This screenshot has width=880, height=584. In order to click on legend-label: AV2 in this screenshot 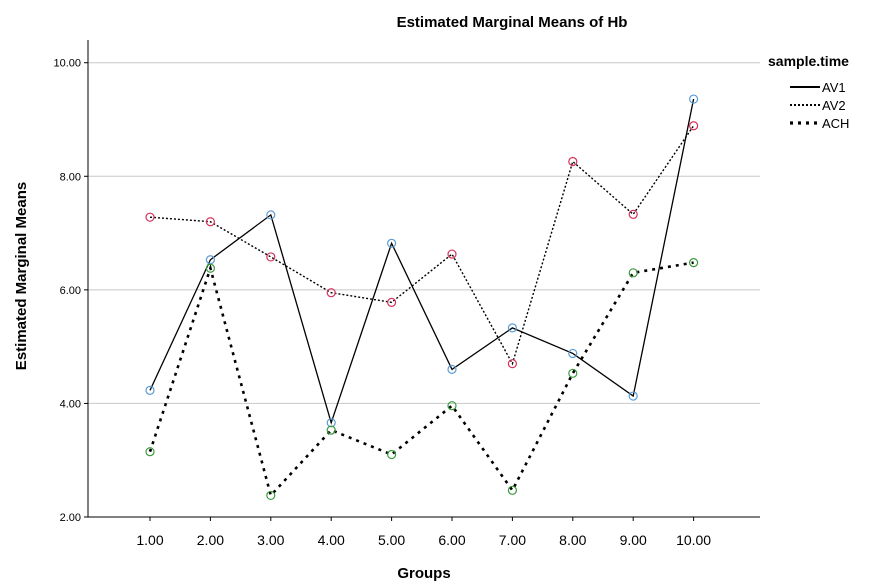, I will do `click(834, 105)`.